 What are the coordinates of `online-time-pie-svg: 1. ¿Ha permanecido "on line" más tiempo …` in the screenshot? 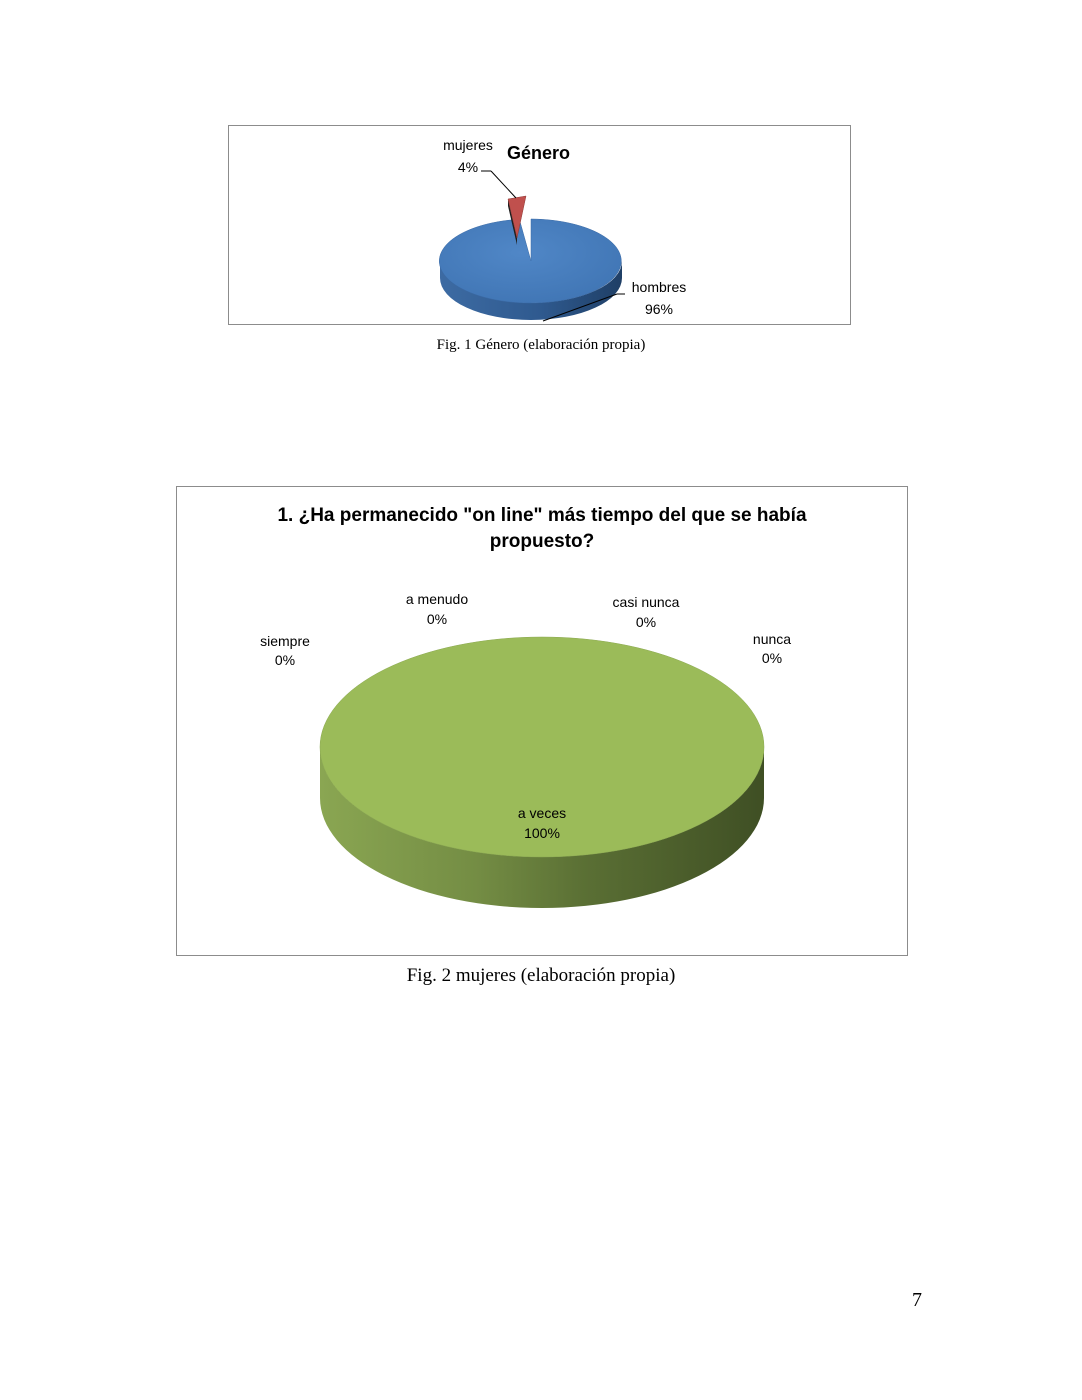 It's located at (533, 706).